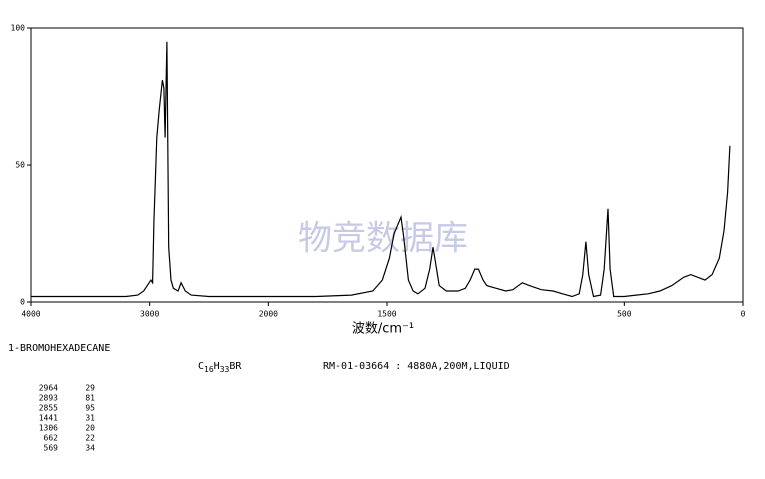 The image size is (765, 479). I want to click on peak-intensity: 20, so click(90, 428).